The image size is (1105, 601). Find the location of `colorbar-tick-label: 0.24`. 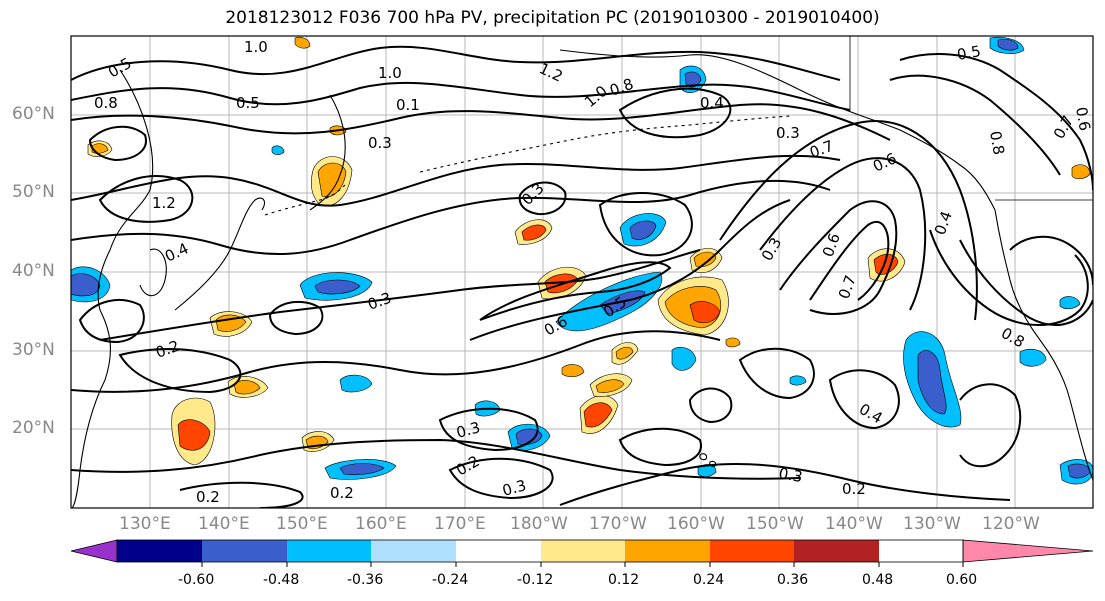

colorbar-tick-label: 0.24 is located at coordinates (709, 580).